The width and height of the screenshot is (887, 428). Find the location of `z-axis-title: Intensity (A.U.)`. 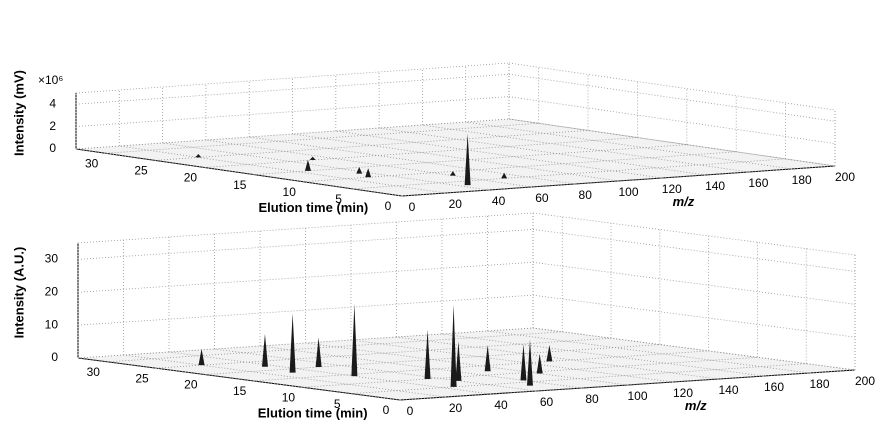

z-axis-title: Intensity (A.U.) is located at coordinates (18, 293).